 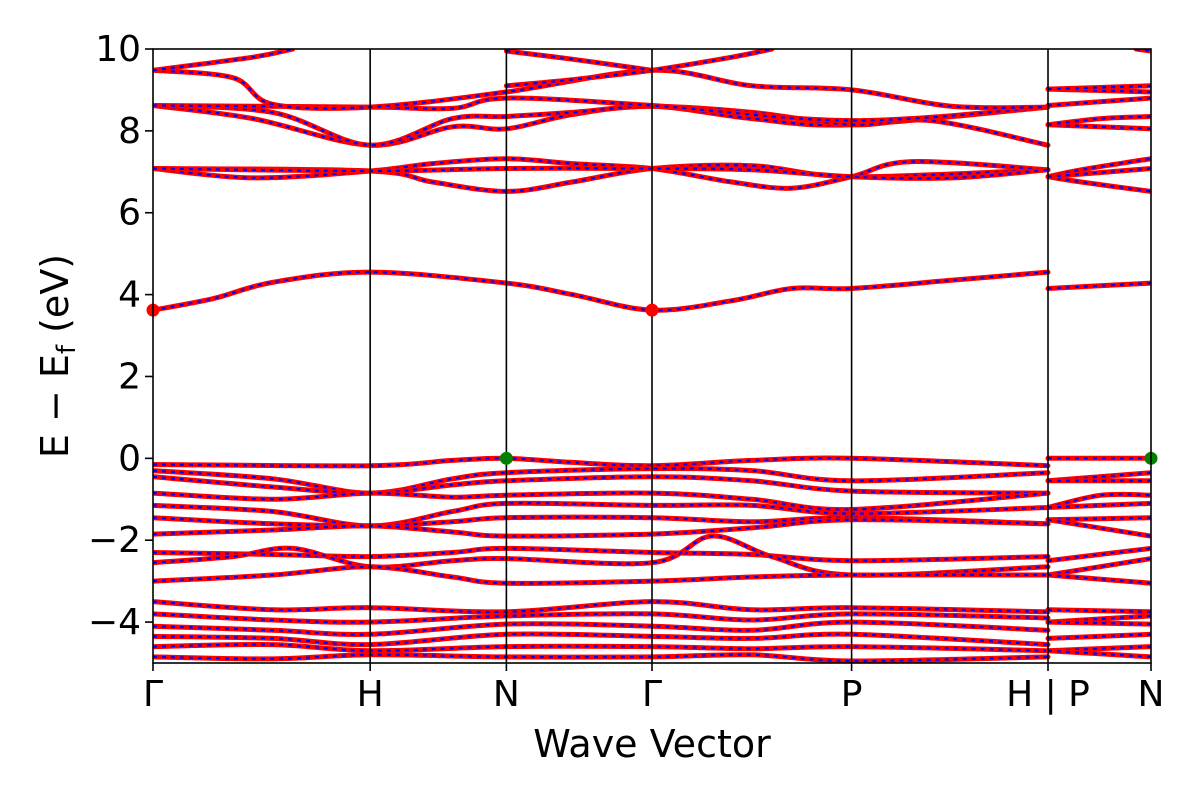 I want to click on y-axis-label-subscript: f, so click(x=67, y=349).